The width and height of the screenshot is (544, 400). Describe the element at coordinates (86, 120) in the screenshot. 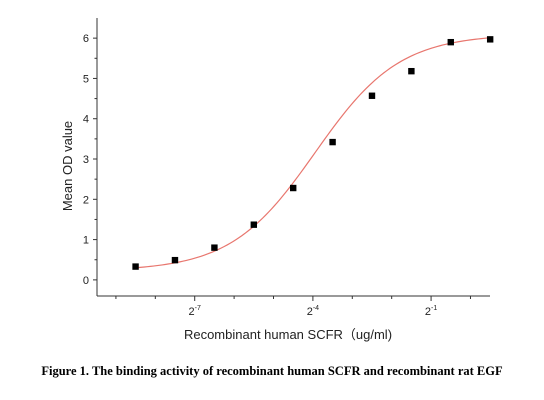

I see `y-tick-label: 4` at that location.